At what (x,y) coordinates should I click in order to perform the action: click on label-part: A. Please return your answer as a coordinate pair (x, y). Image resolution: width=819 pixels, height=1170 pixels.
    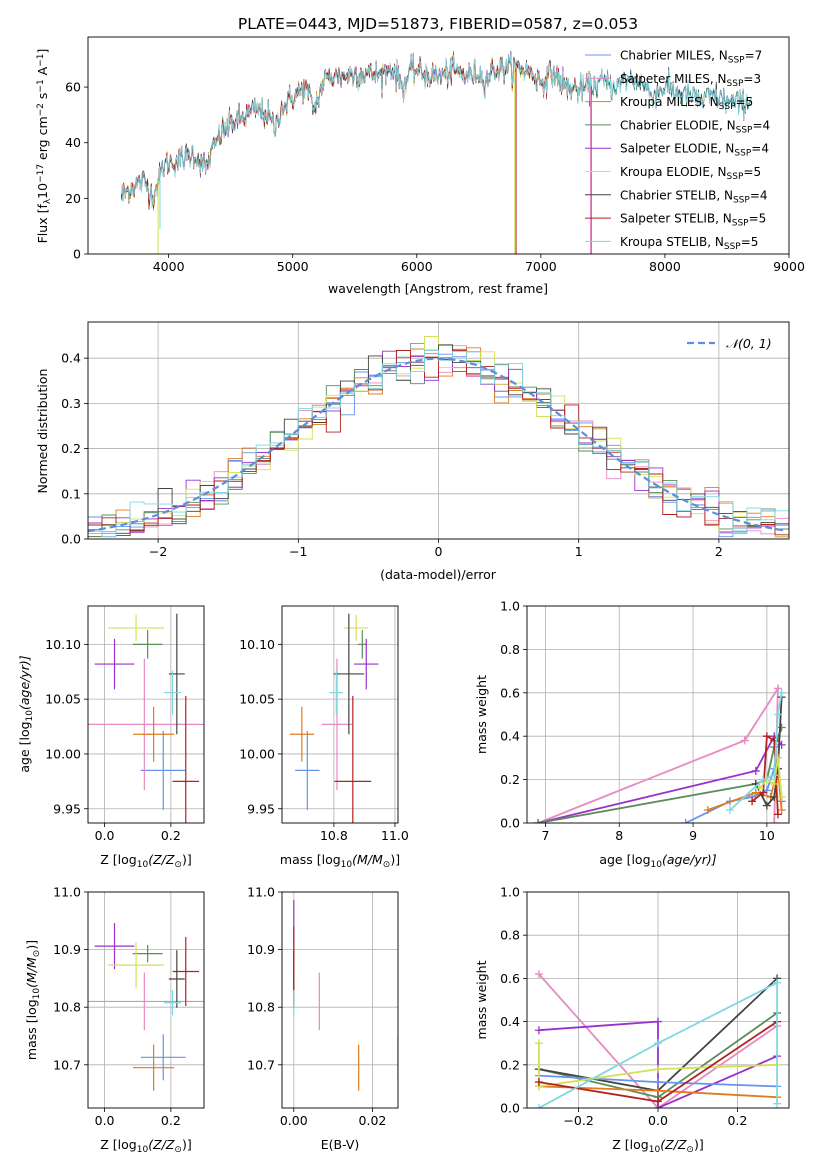
    Looking at the image, I should click on (42, 72).